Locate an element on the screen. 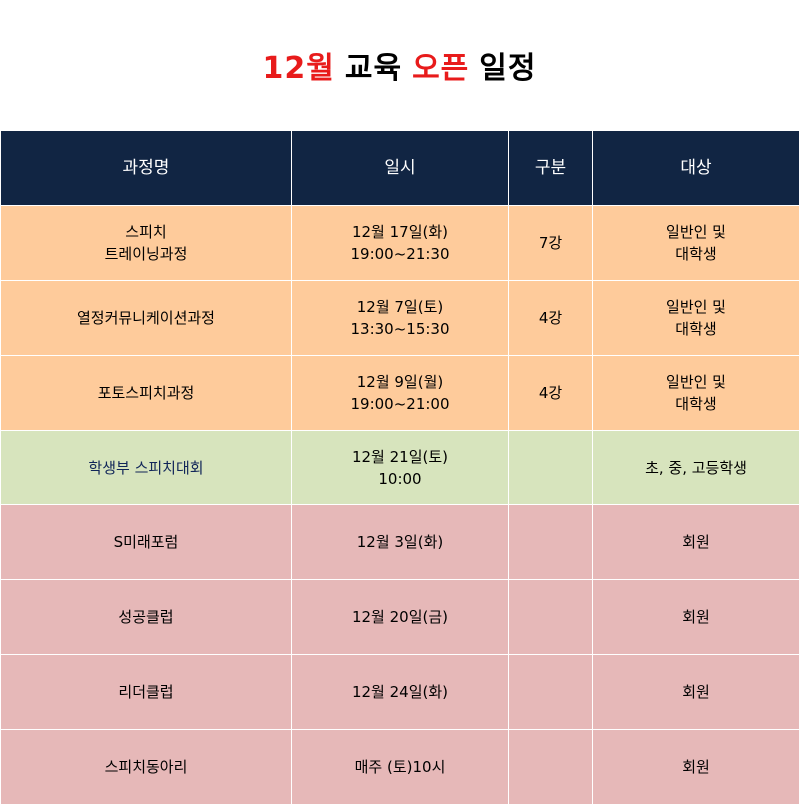  course-cell: 스피치 트레이닝과정 is located at coordinates (146, 243).